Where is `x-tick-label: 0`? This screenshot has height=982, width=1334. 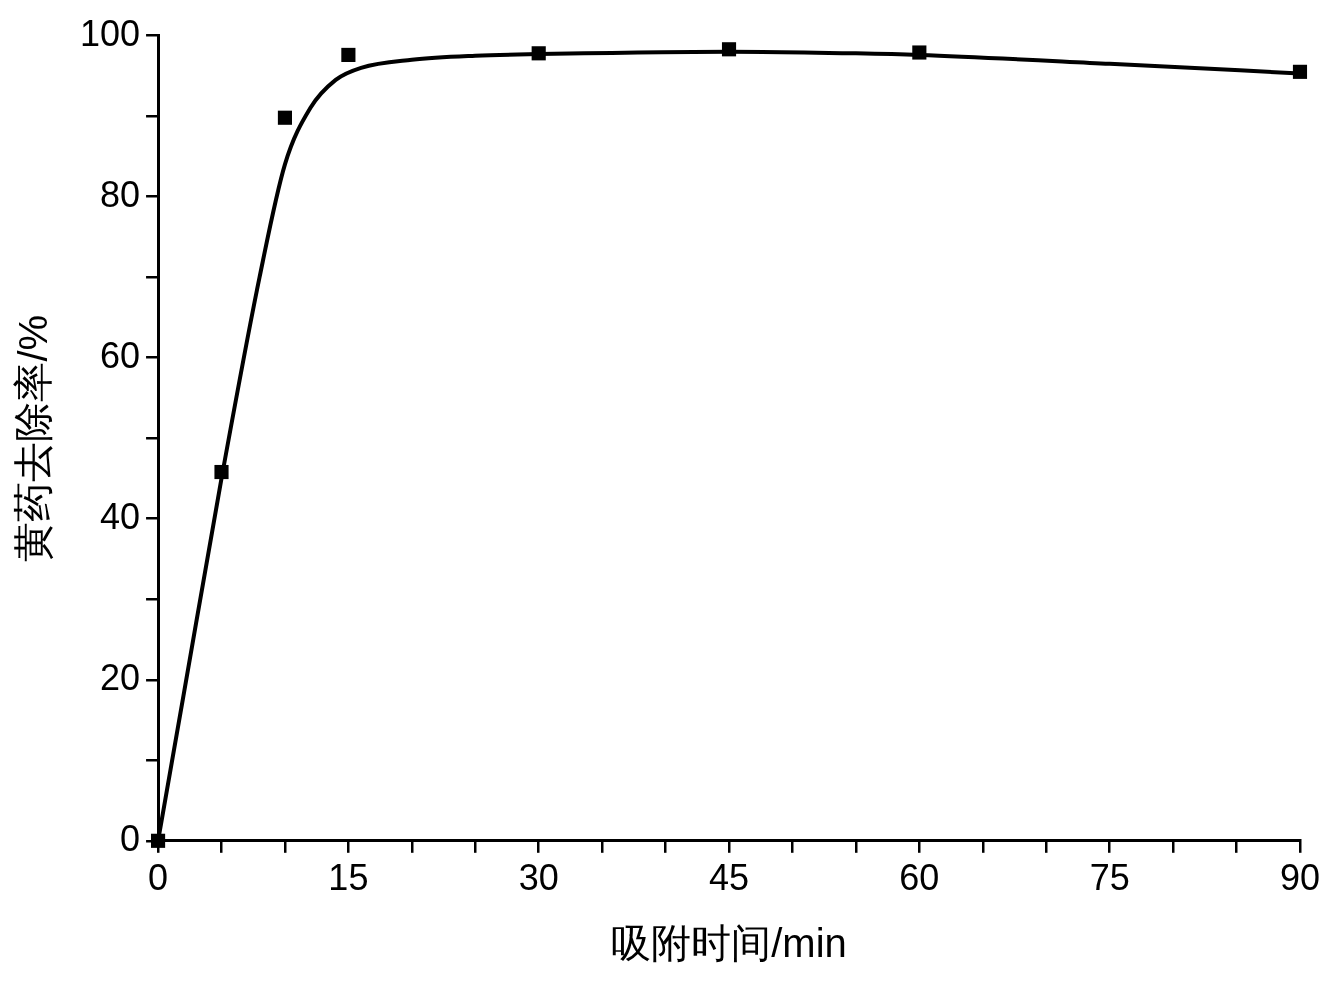 x-tick-label: 0 is located at coordinates (158, 878).